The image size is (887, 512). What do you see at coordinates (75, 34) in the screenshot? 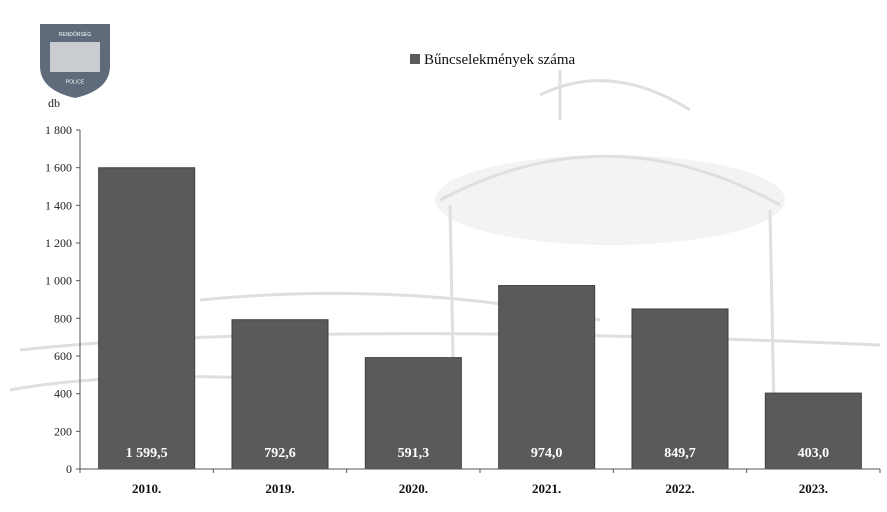
I see `logo-text-top: RENDŐRSÉG` at bounding box center [75, 34].